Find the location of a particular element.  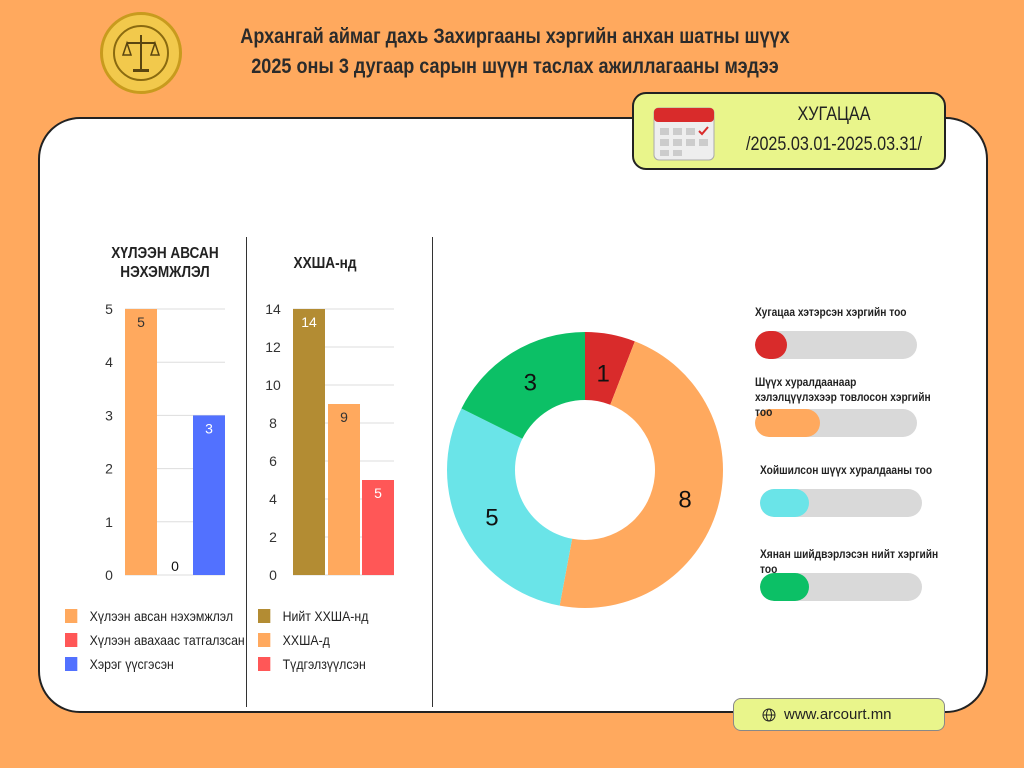

y-tick-label: 8 is located at coordinates (273, 423).